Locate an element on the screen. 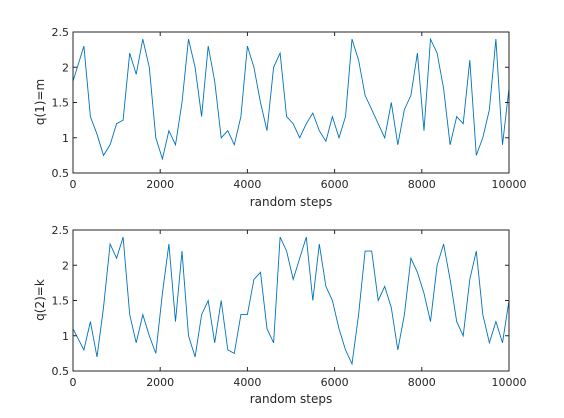 This screenshot has width=564, height=418. bottom-ytick-label-2: 1.5 is located at coordinates (61, 301).